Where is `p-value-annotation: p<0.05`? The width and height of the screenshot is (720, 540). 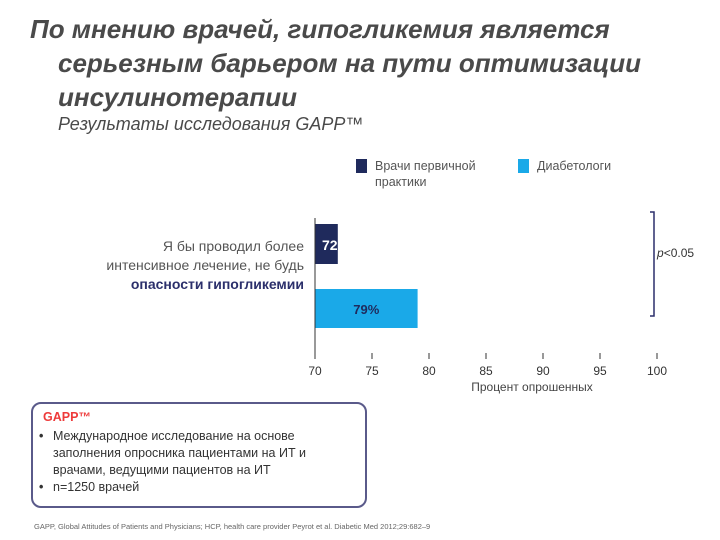
p-value-annotation: p<0.05 is located at coordinates (675, 253).